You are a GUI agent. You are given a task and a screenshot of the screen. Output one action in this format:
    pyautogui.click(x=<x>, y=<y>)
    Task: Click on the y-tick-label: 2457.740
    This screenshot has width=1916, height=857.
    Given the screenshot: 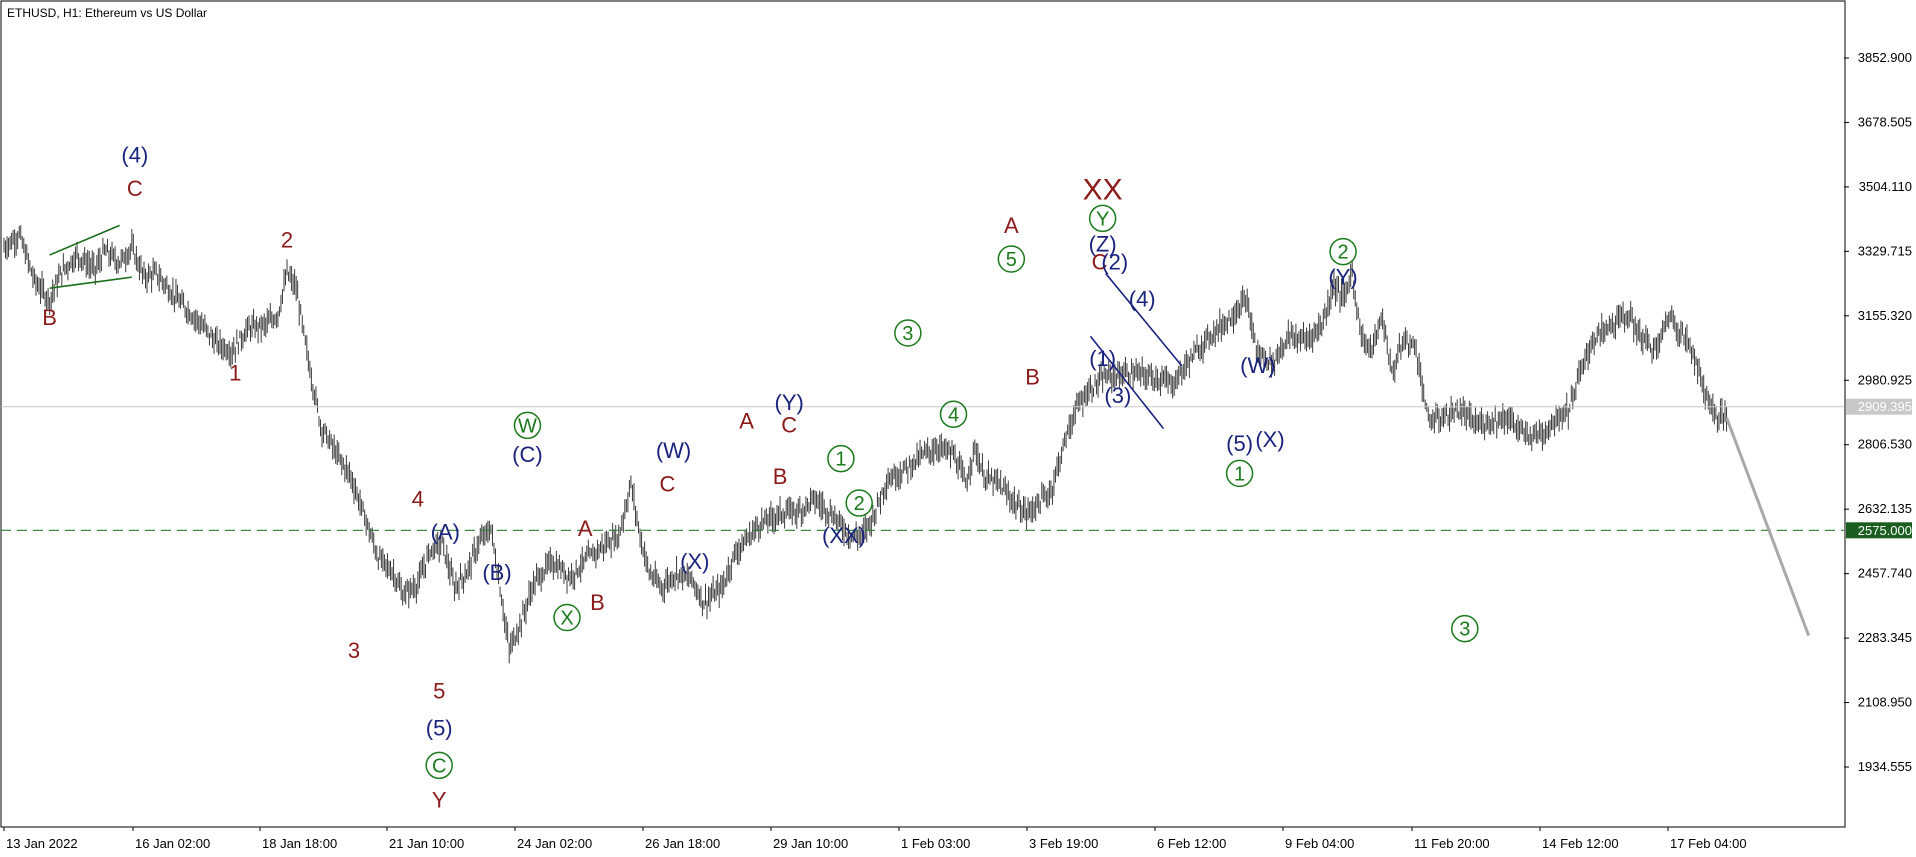 What is the action you would take?
    pyautogui.click(x=1885, y=573)
    